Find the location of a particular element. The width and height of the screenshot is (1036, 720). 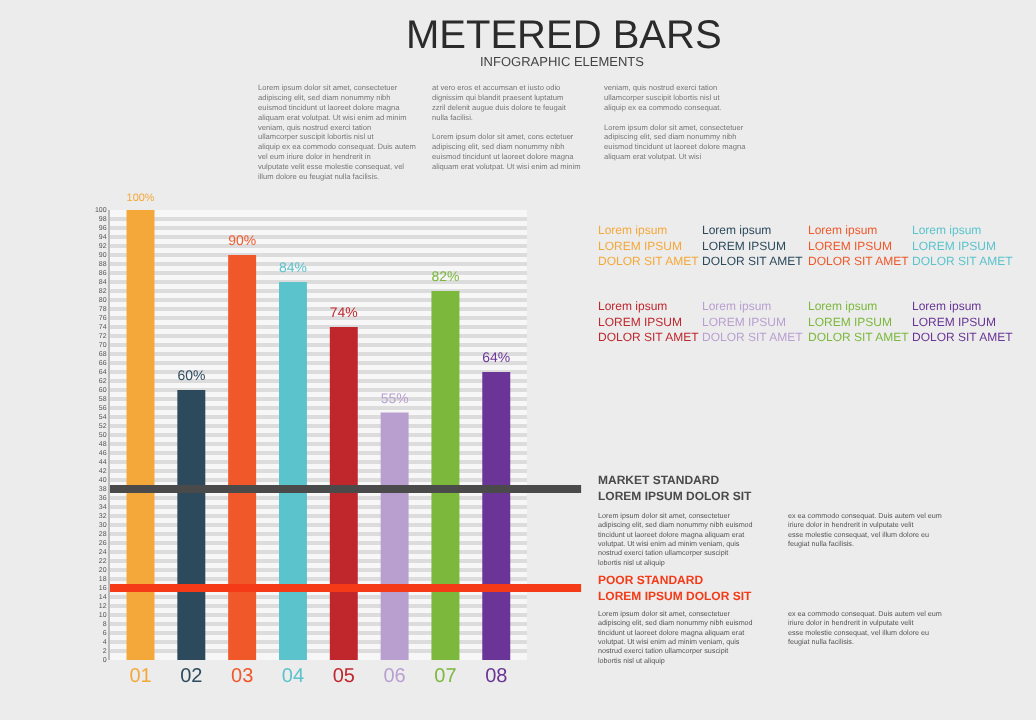

x-tick-label: 07 is located at coordinates (446, 677).